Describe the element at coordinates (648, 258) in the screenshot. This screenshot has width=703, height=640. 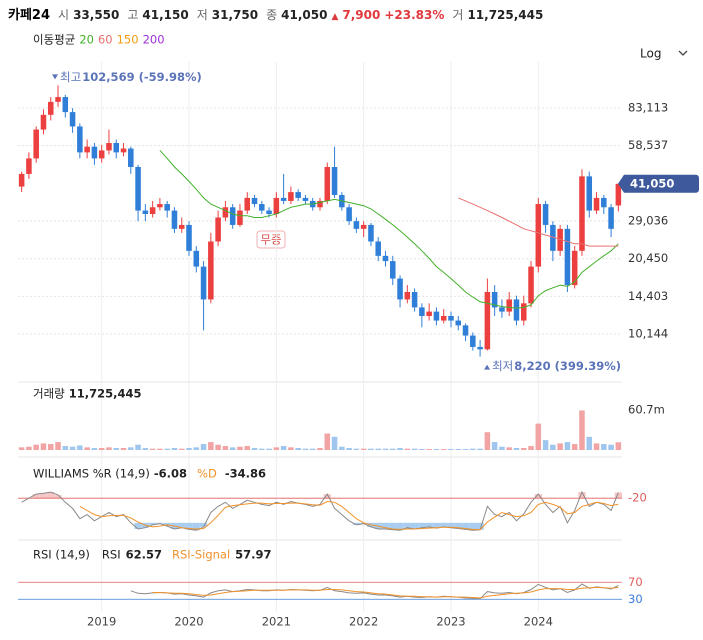
I see `y-tick-label: 20,450` at that location.